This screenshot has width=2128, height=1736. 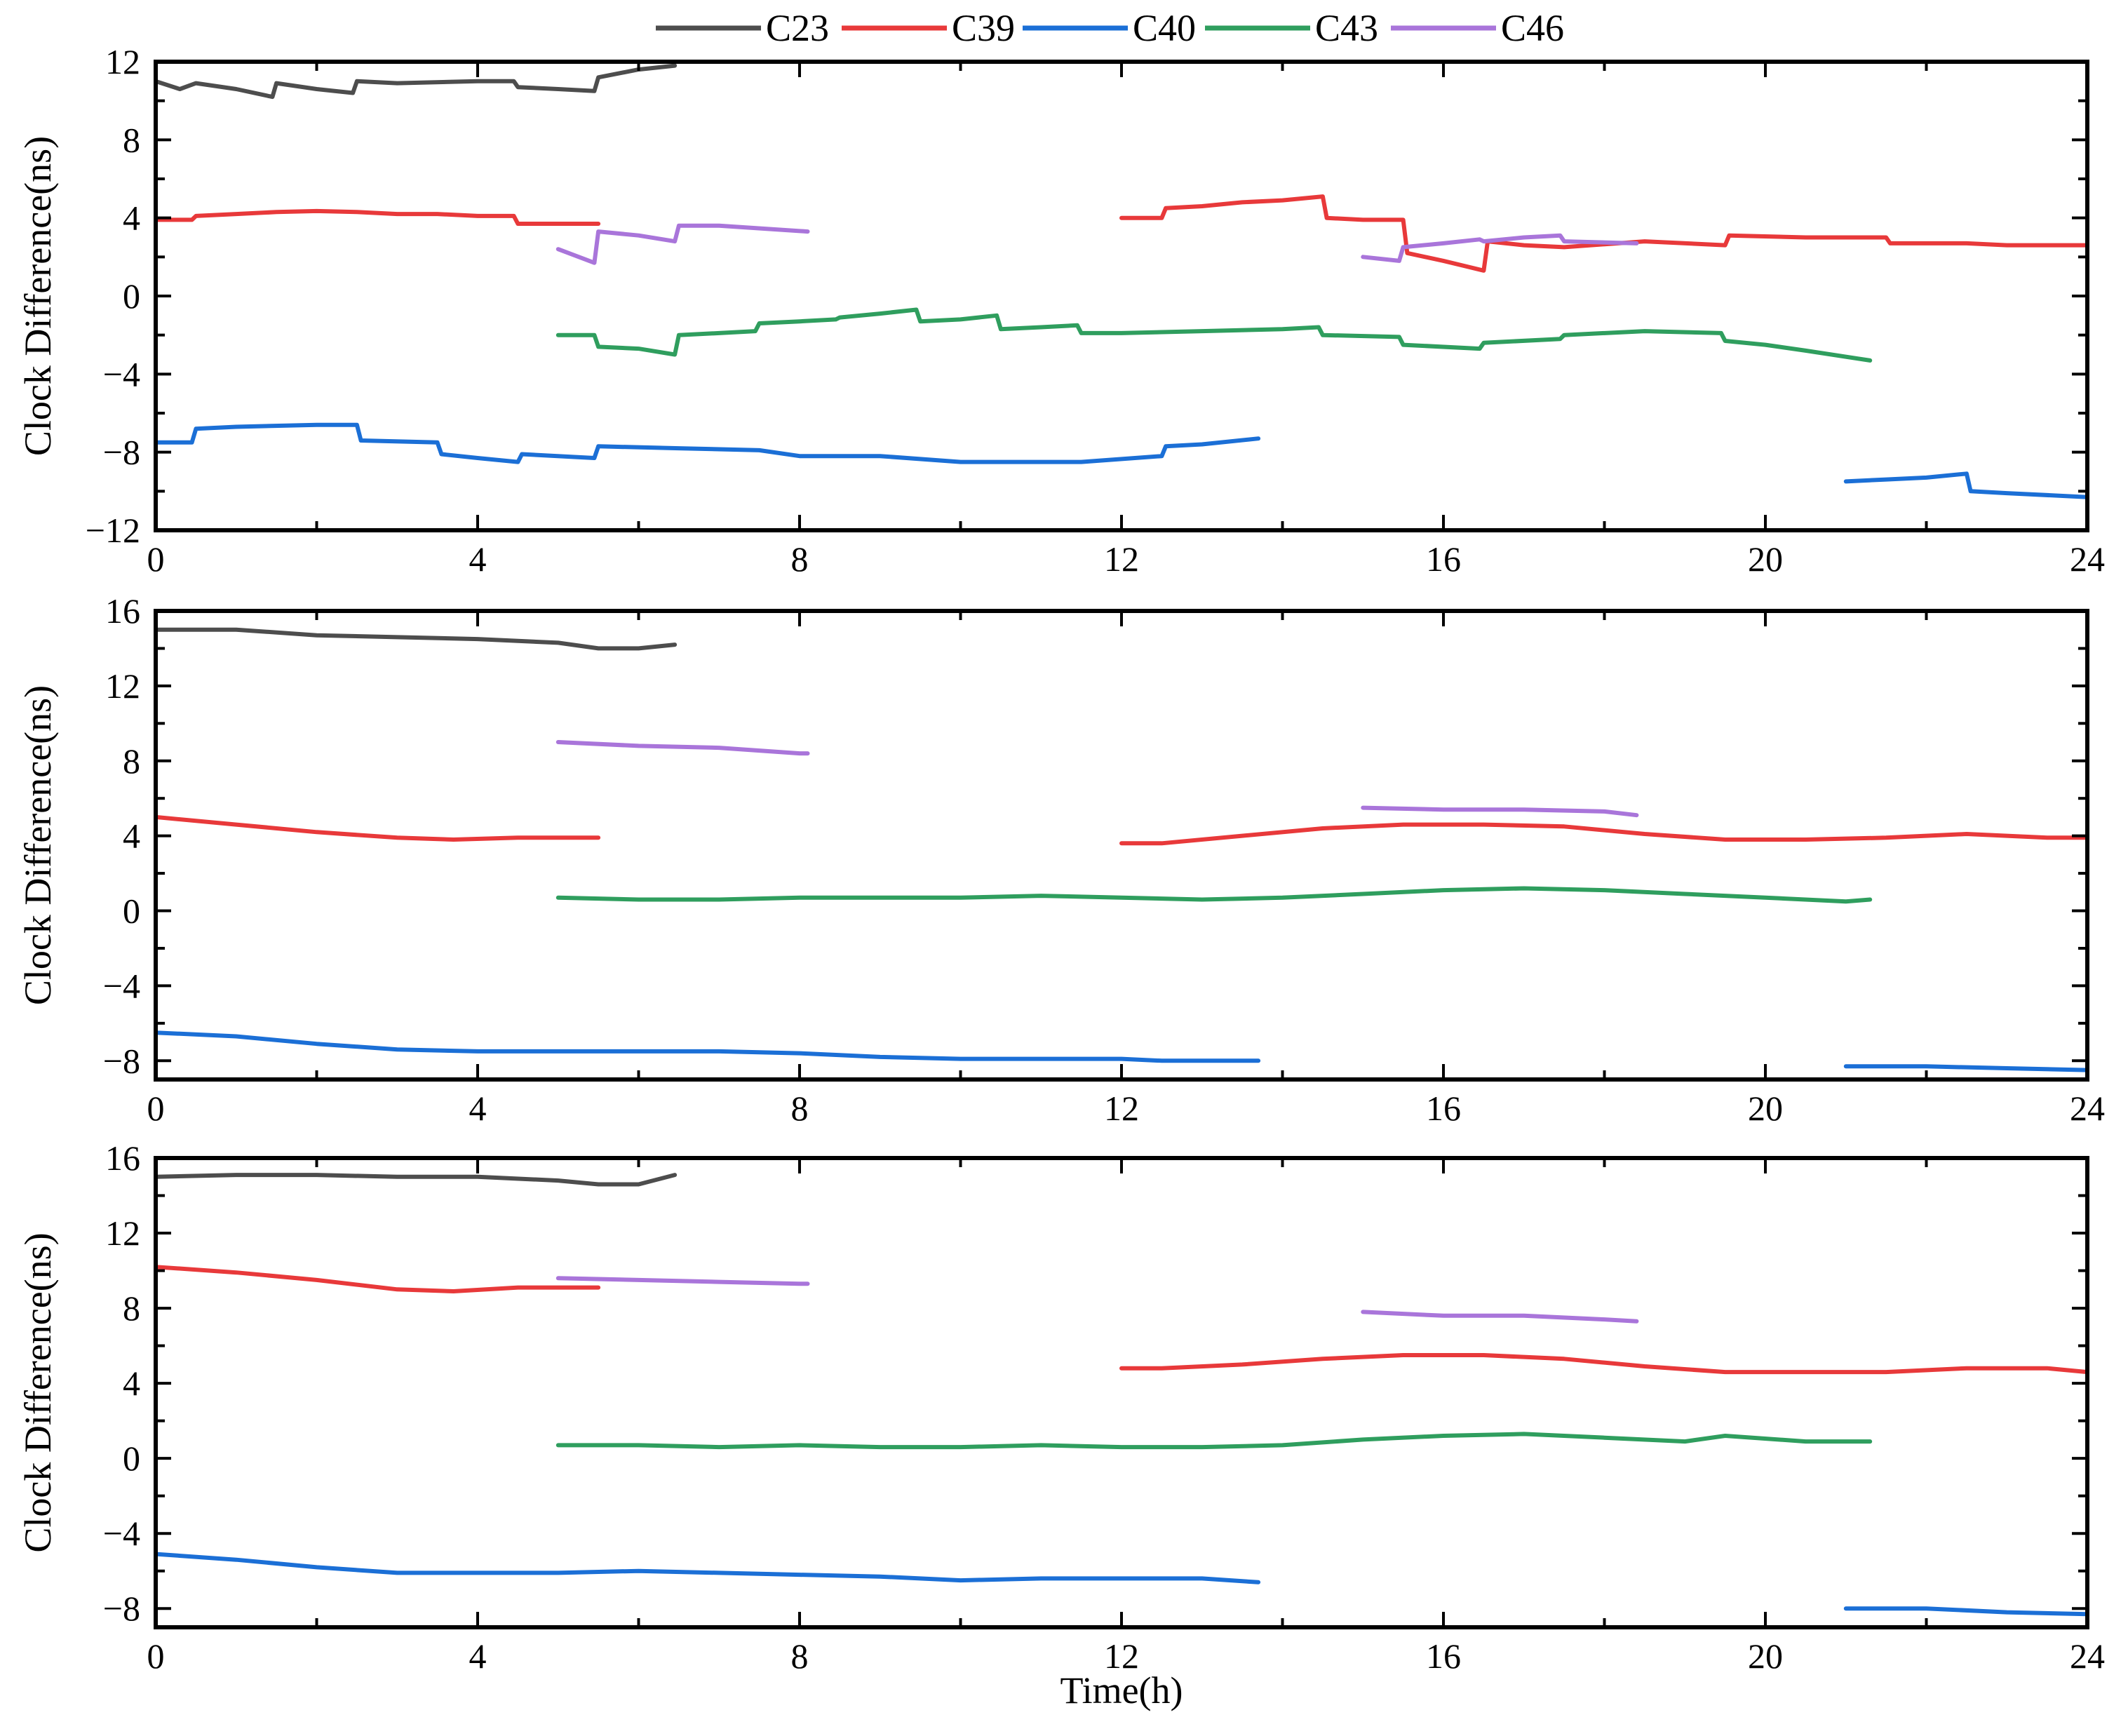 I want to click on legend-label-c39: C39, so click(x=983, y=28).